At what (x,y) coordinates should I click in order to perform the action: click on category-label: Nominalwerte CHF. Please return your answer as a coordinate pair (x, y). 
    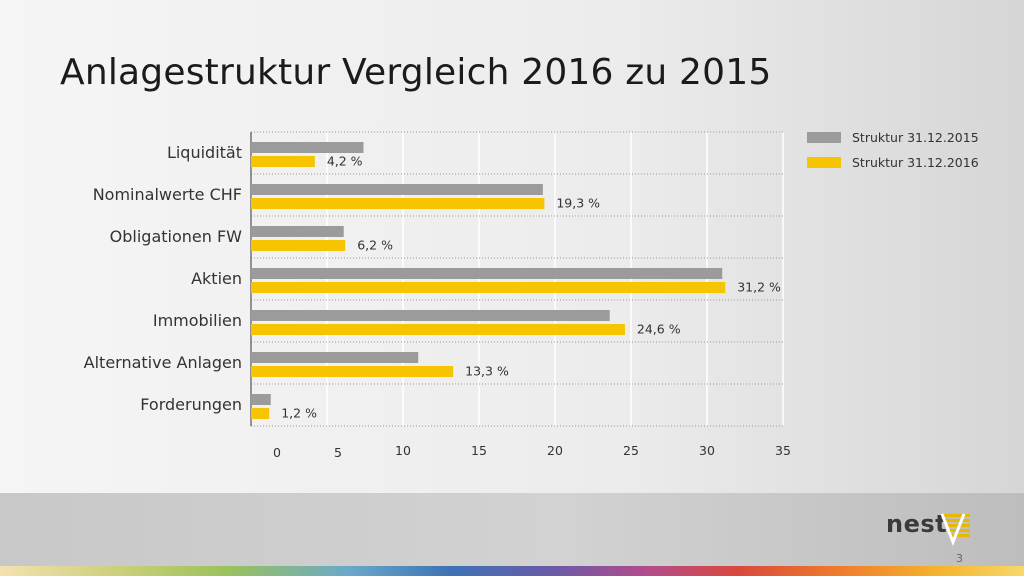
    Looking at the image, I should click on (167, 194).